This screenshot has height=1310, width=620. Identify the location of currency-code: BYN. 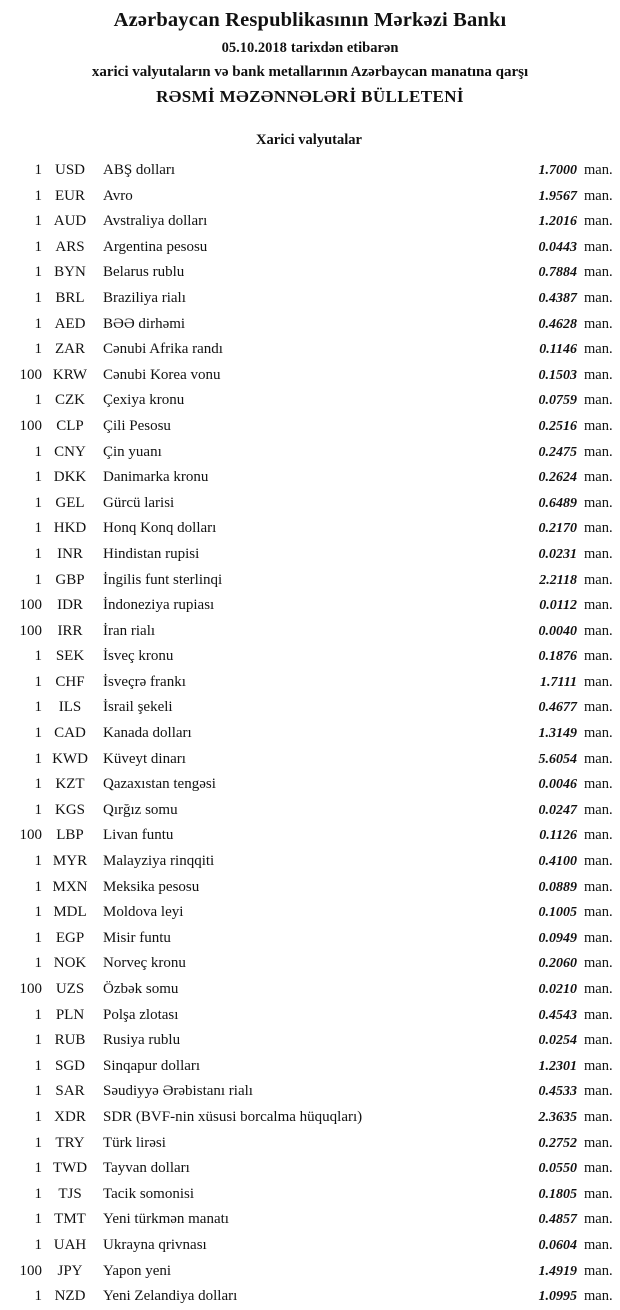
(70, 272).